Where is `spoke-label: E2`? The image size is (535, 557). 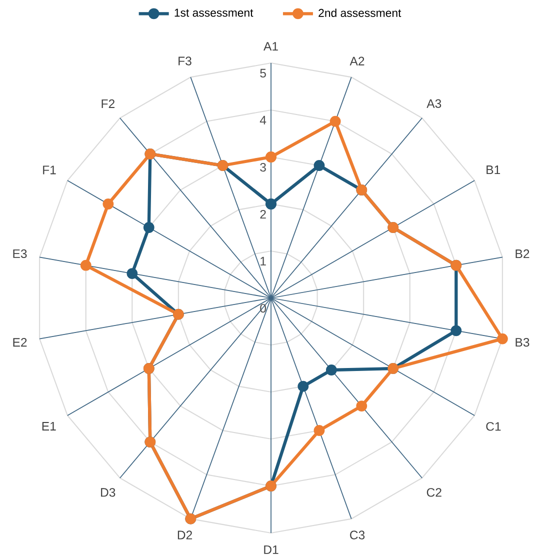
spoke-label: E2 is located at coordinates (20, 342).